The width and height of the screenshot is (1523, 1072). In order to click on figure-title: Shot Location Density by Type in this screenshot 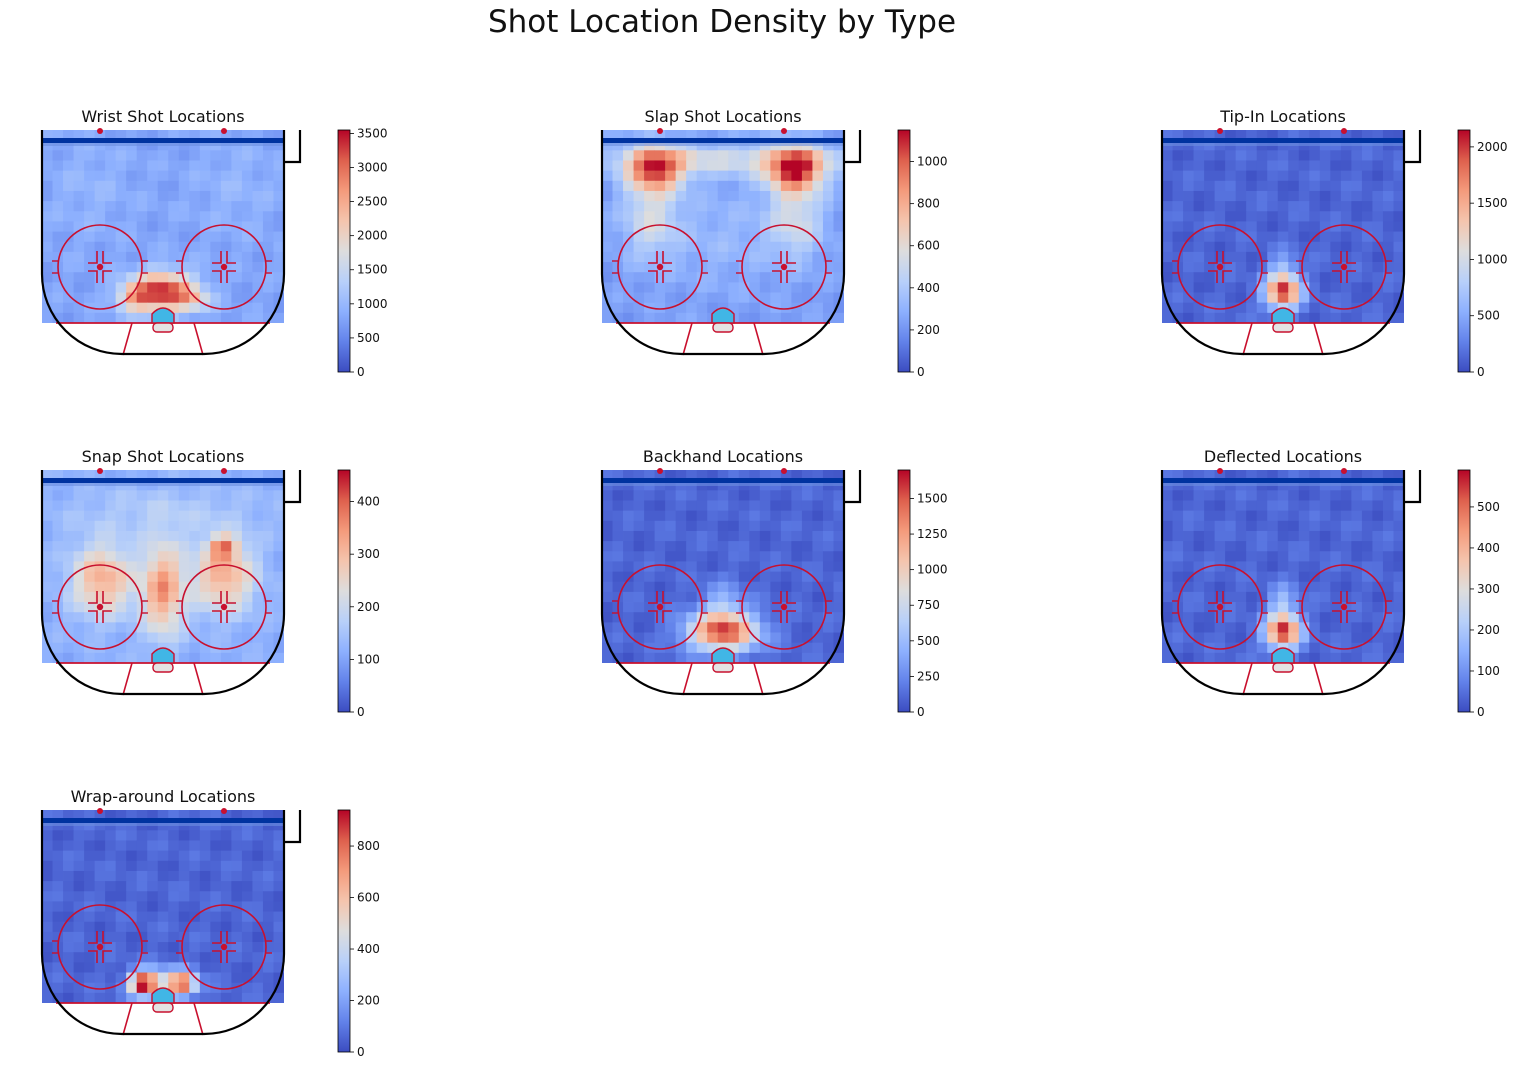, I will do `click(722, 22)`.